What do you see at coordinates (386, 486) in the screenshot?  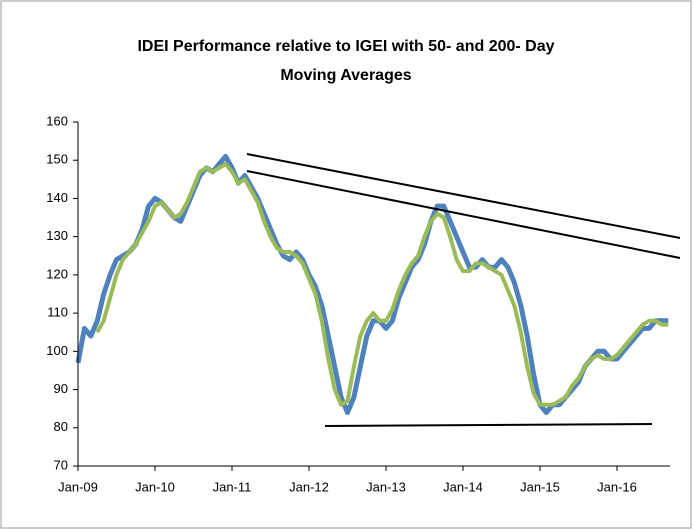 I see `x-tick-label: Jan-13` at bounding box center [386, 486].